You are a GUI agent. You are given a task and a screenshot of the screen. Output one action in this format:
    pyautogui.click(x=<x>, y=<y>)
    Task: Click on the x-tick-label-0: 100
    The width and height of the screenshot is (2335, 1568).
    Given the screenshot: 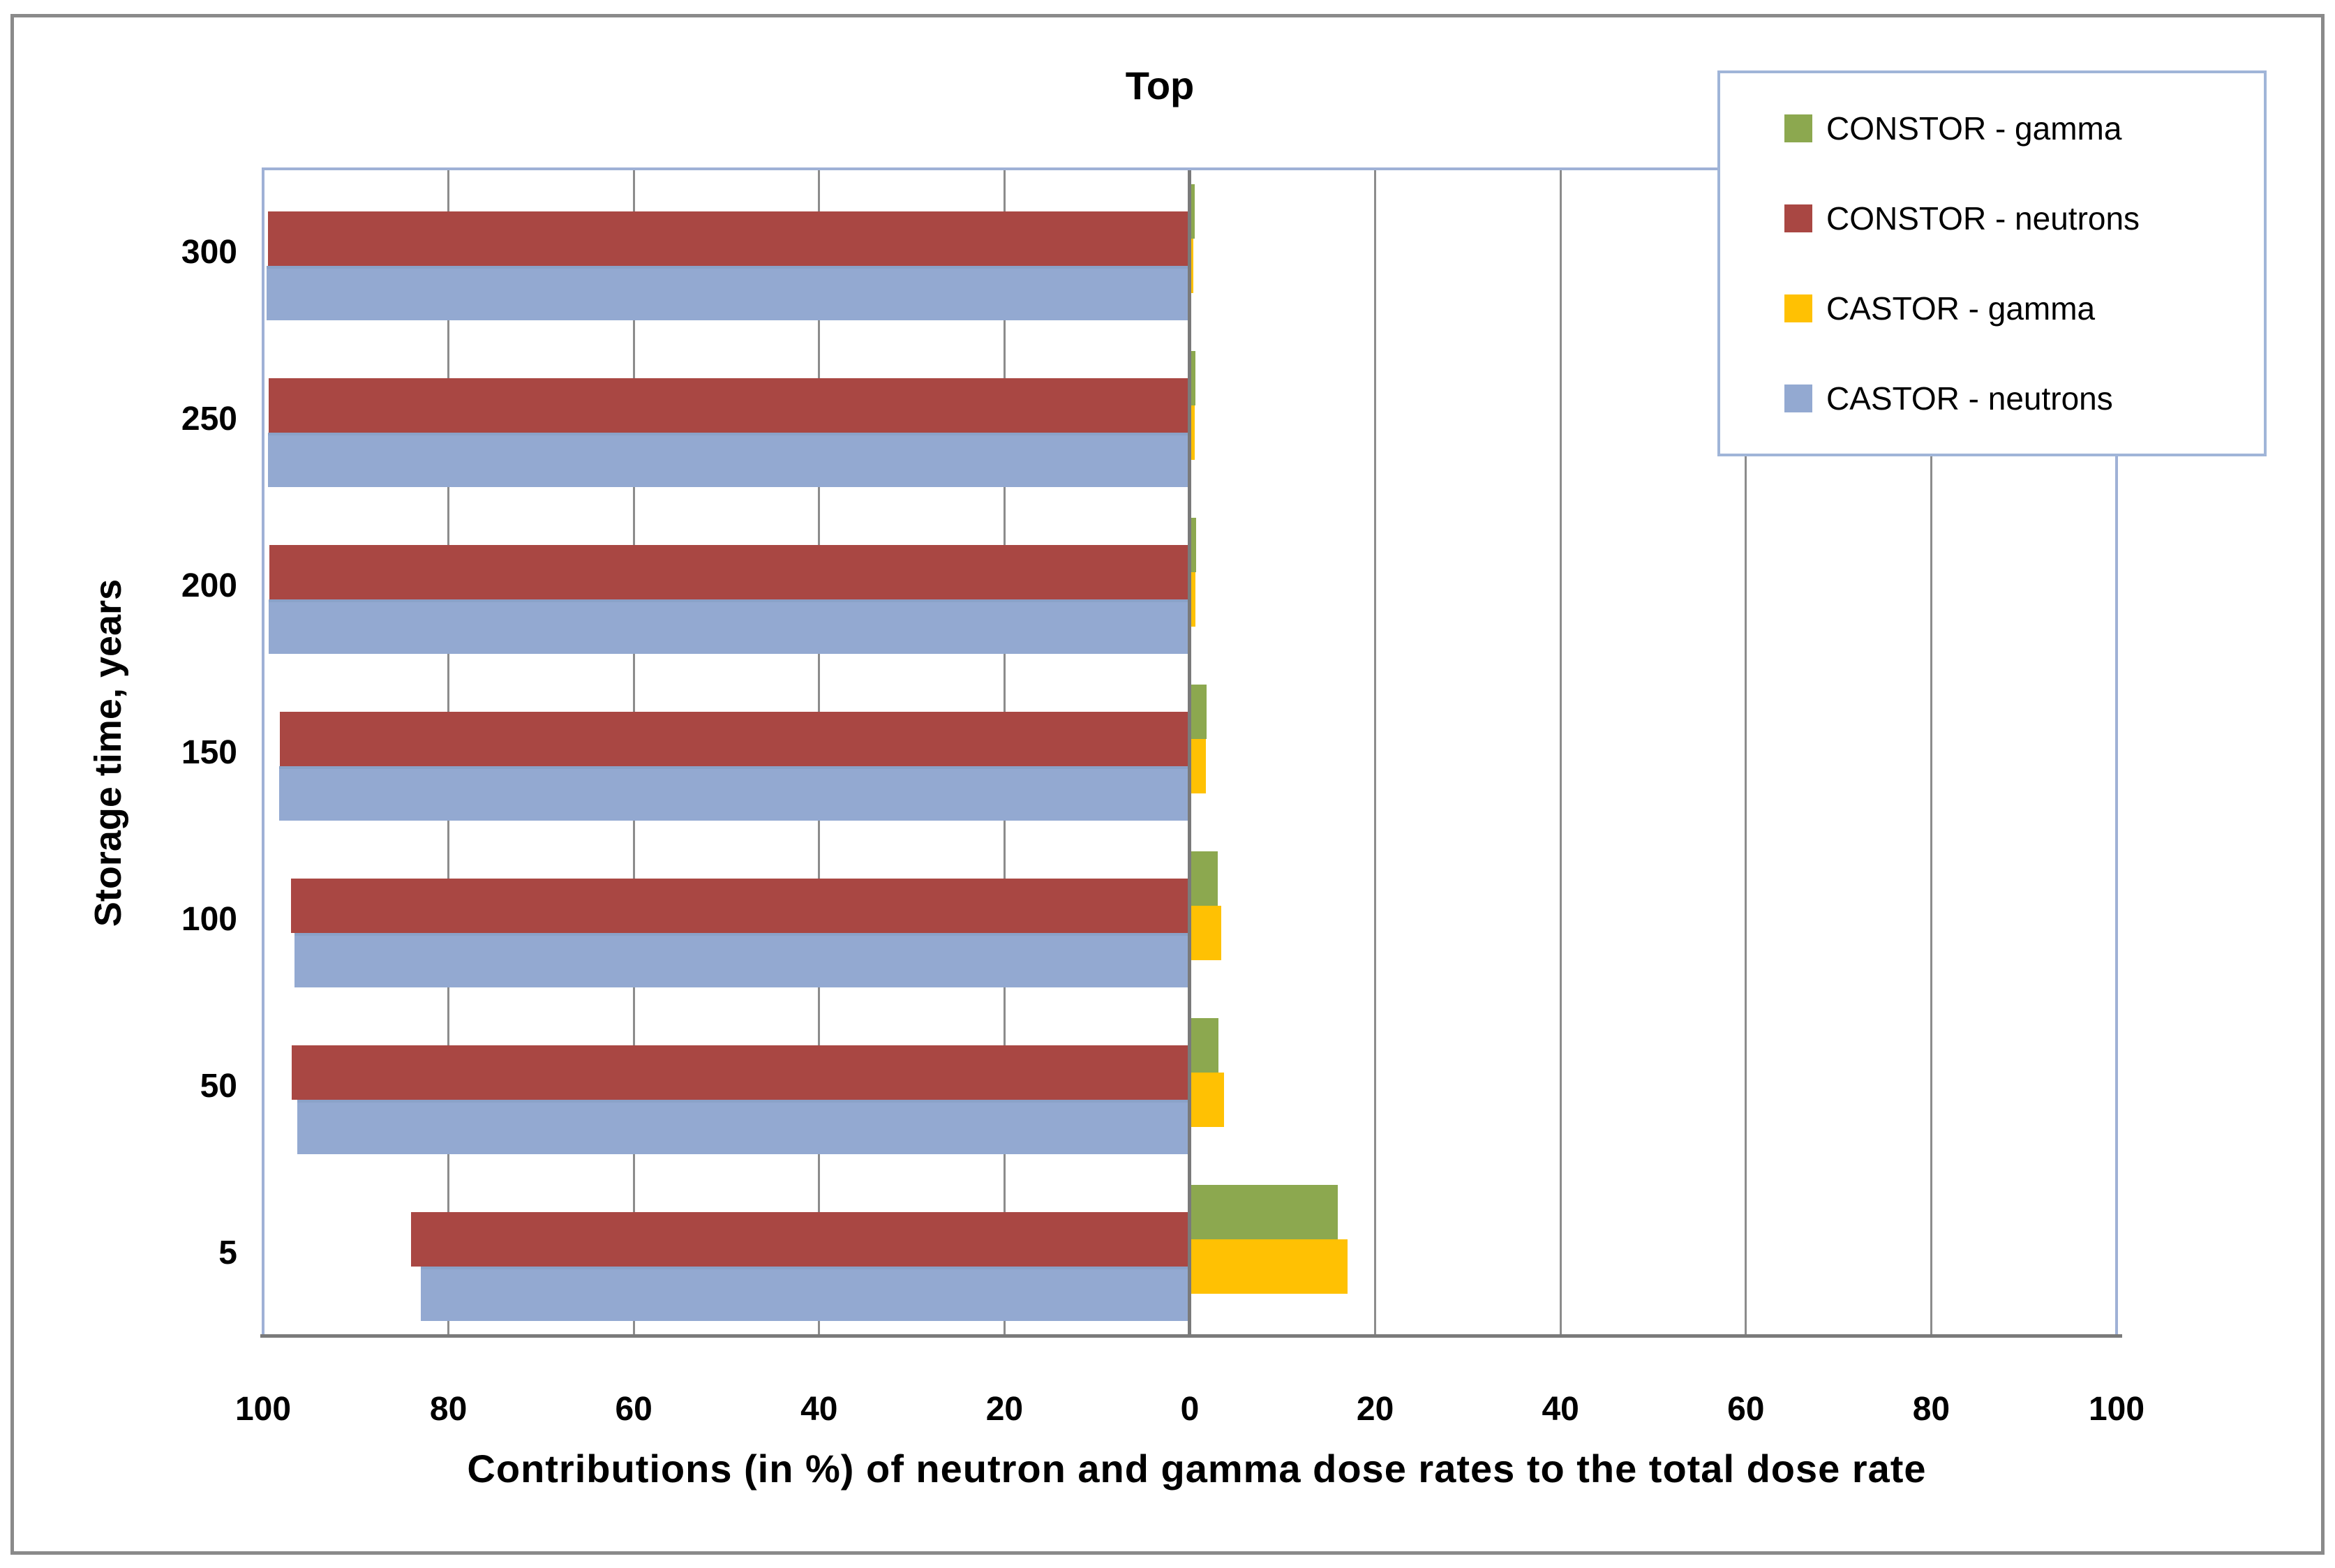 What is the action you would take?
    pyautogui.click(x=263, y=1409)
    